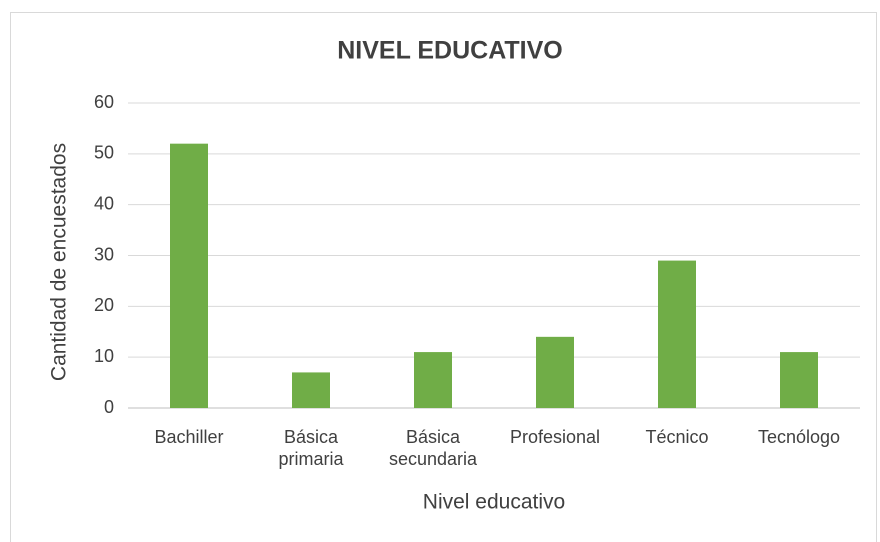 This screenshot has width=880, height=542. Describe the element at coordinates (450, 51) in the screenshot. I see `chart-title: NIVEL EDUCATIVO` at that location.